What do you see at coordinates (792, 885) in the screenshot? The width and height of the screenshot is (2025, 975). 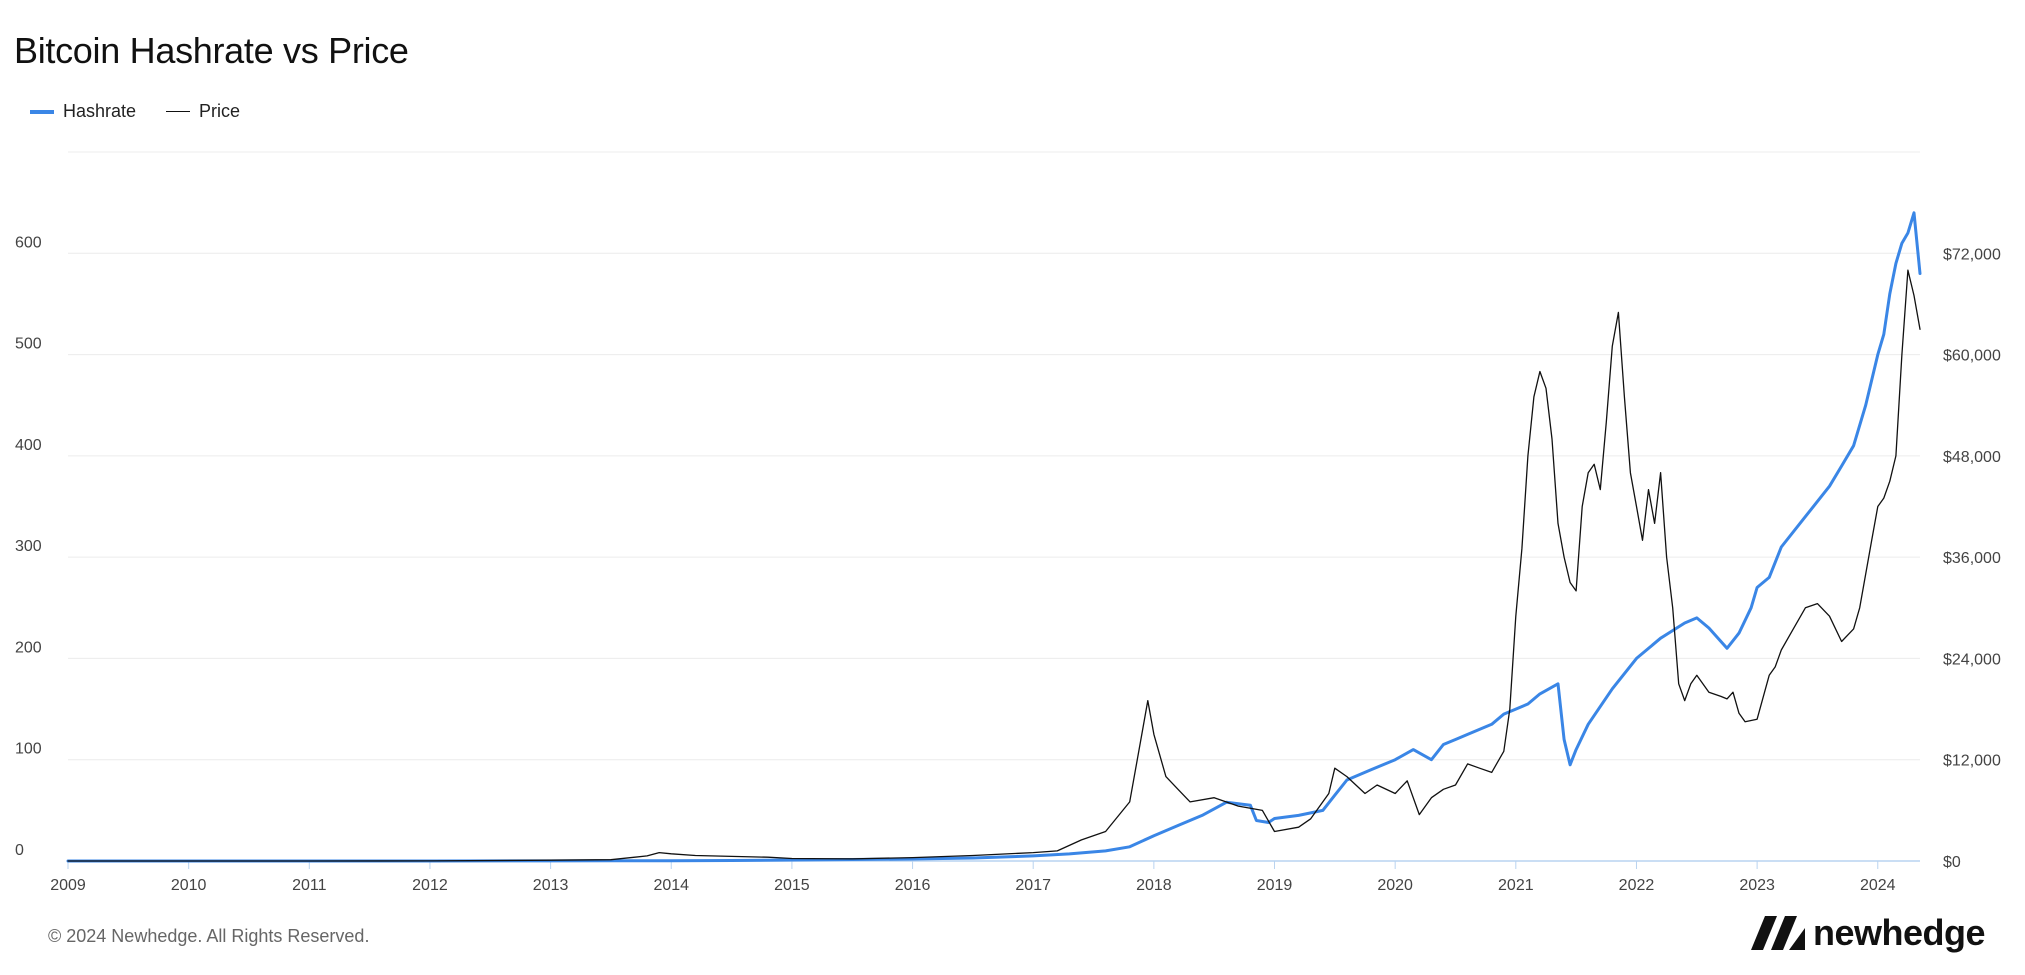 I see `x-tick-label: 2015` at bounding box center [792, 885].